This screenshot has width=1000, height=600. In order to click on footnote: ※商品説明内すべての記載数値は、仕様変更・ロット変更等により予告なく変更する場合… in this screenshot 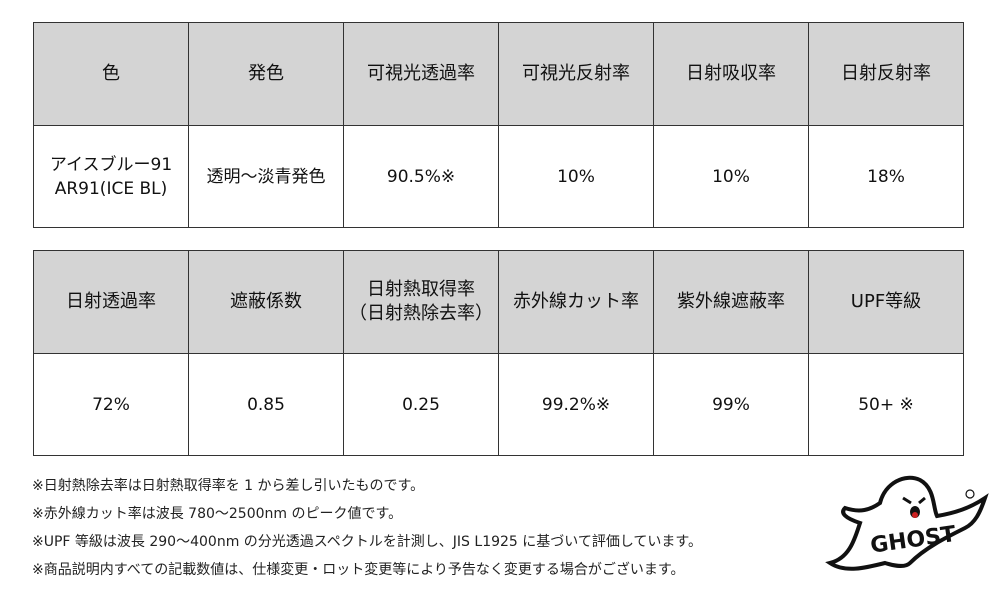, I will do `click(358, 570)`.